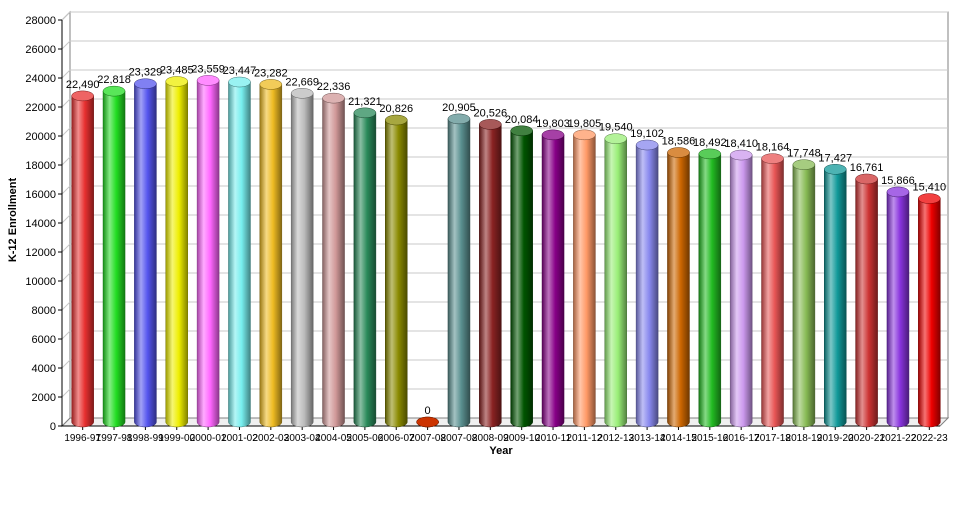 This screenshot has height=505, width=960. What do you see at coordinates (146, 73) in the screenshot?
I see `value-label: 23,329` at bounding box center [146, 73].